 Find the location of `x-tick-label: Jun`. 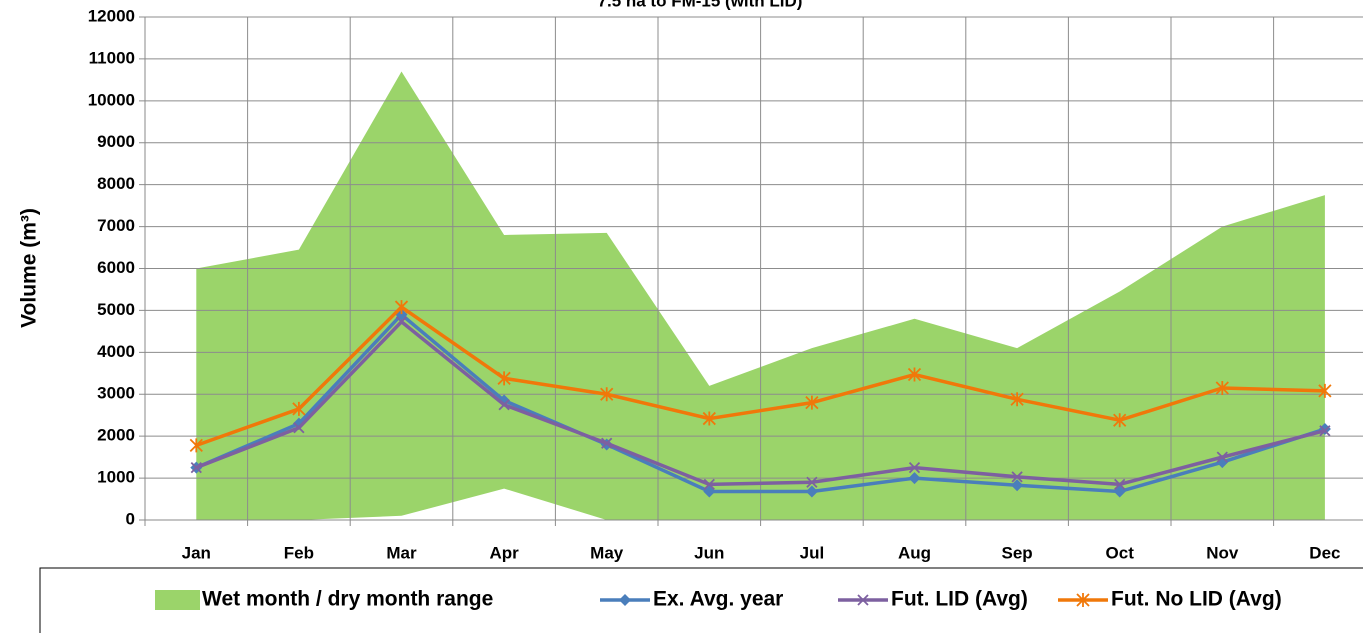

x-tick-label: Jun is located at coordinates (709, 552).